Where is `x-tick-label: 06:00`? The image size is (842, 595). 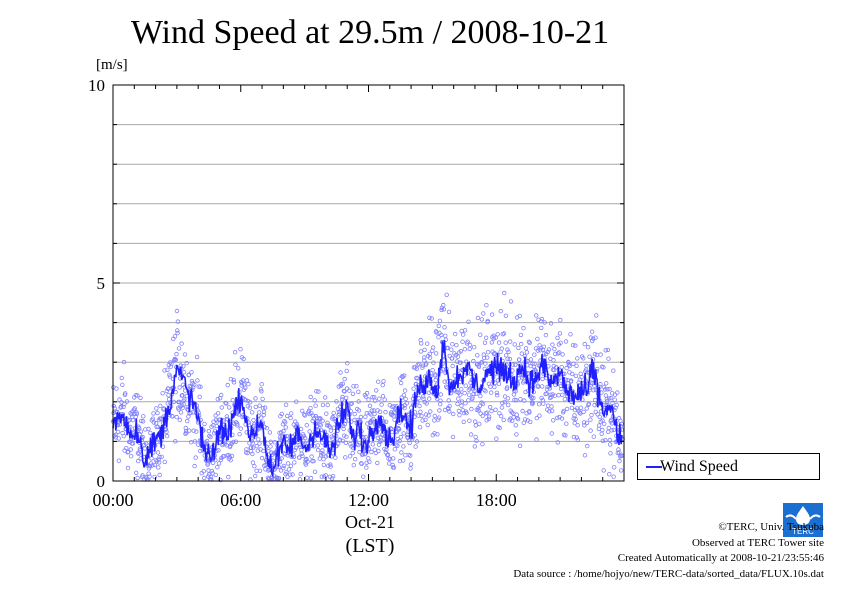 x-tick-label: 06:00 is located at coordinates (240, 500).